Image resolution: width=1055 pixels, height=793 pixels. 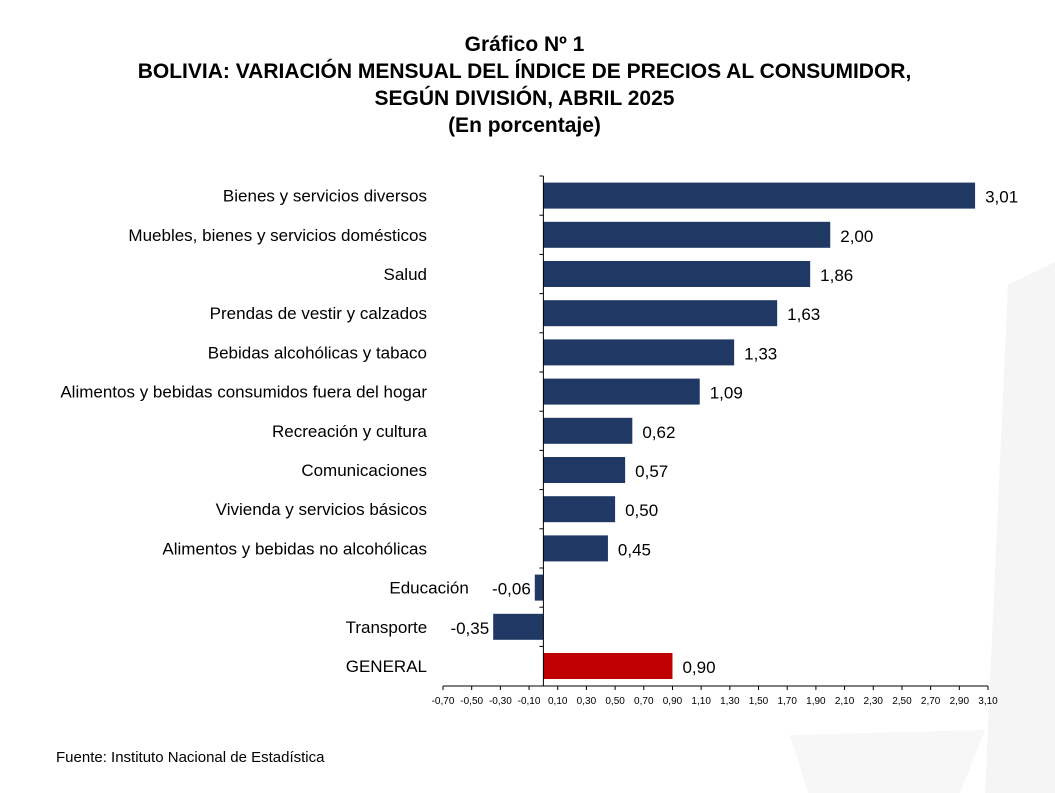 I want to click on category-label: Transporte, so click(x=387, y=627).